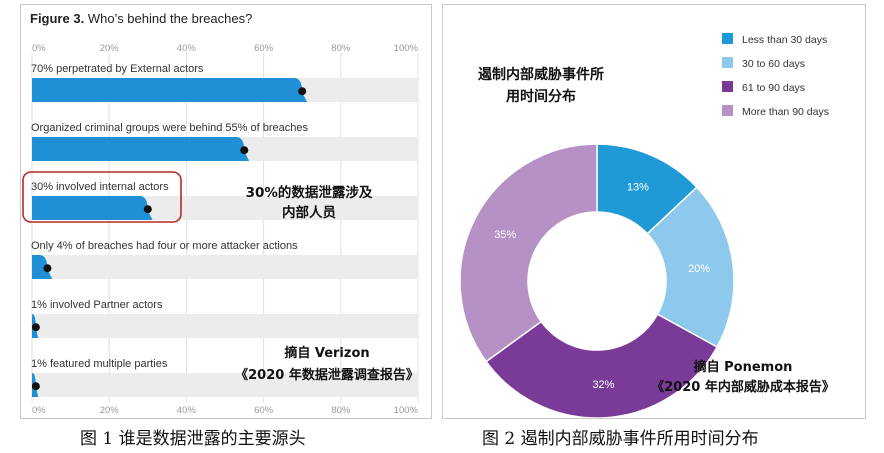 The height and width of the screenshot is (453, 884). Describe the element at coordinates (743, 367) in the screenshot. I see `donut-source-line1: 摘自 Ponemon` at that location.